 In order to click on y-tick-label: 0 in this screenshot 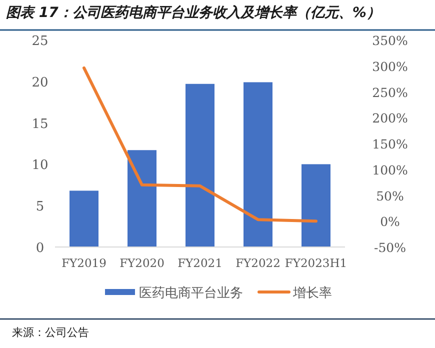, I will do `click(40, 248)`.